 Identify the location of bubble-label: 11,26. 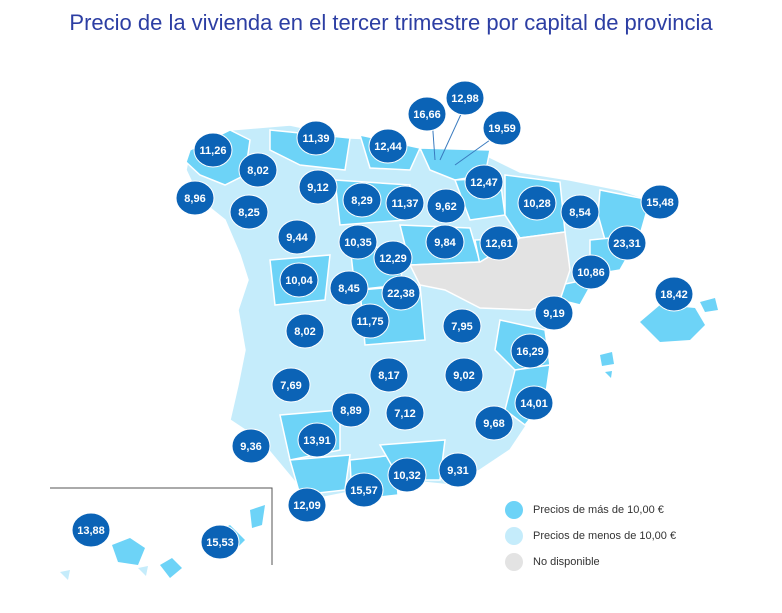
(213, 151).